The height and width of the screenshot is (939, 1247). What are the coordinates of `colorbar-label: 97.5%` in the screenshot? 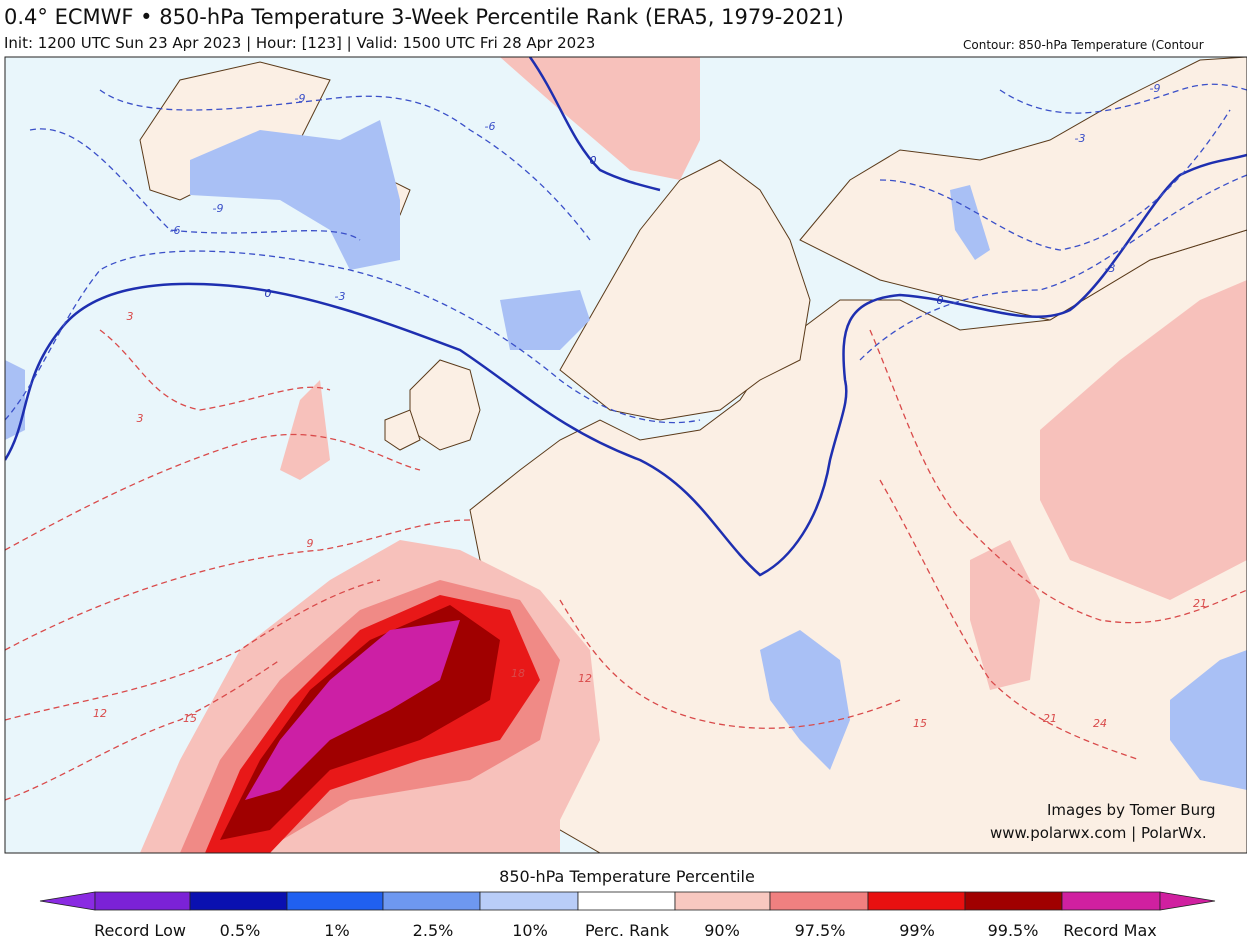 It's located at (820, 930).